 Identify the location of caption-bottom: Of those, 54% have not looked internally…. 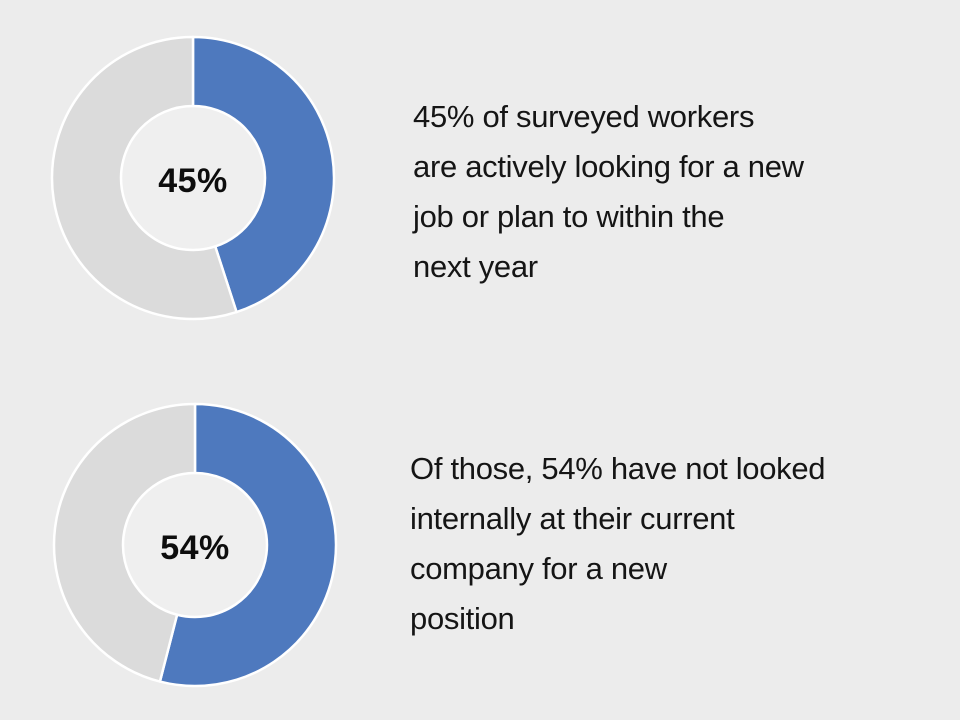
(618, 544).